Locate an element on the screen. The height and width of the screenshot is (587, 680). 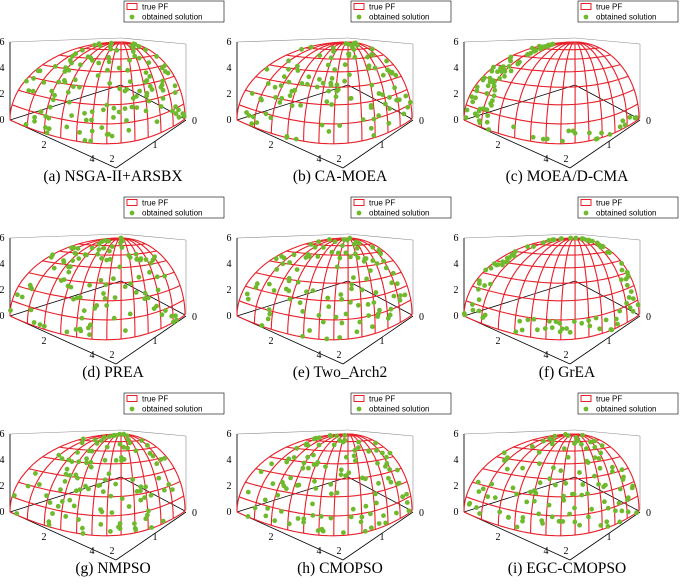
legend-pf-label: true PF is located at coordinates (155, 203).